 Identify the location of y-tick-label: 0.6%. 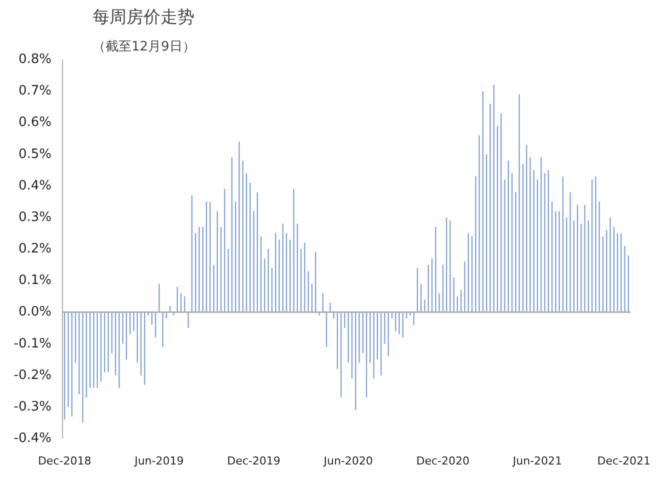
(35, 122).